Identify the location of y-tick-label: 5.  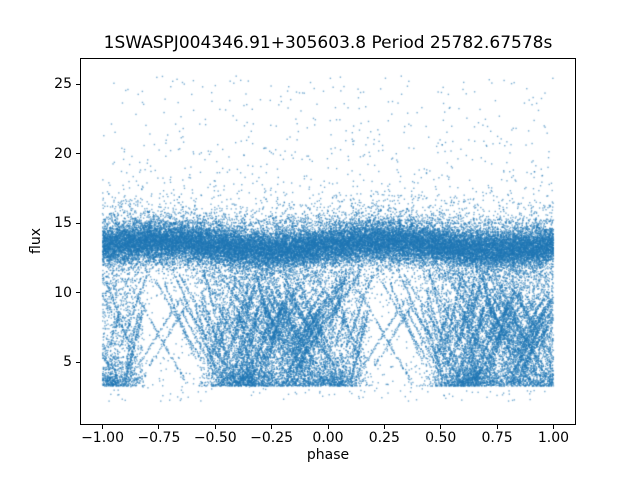
(67, 362).